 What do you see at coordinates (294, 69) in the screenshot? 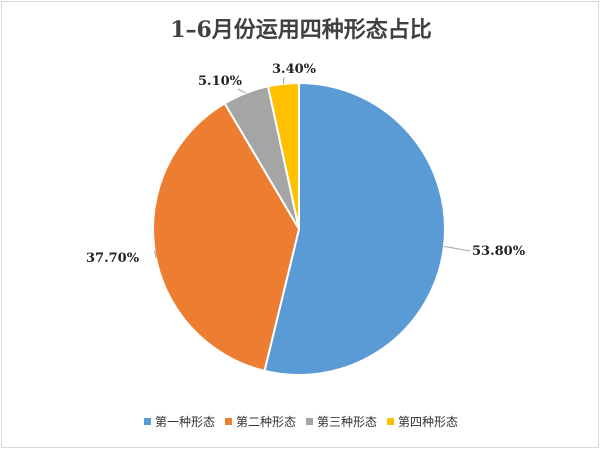
I see `data-label-4: 3.40%` at bounding box center [294, 69].